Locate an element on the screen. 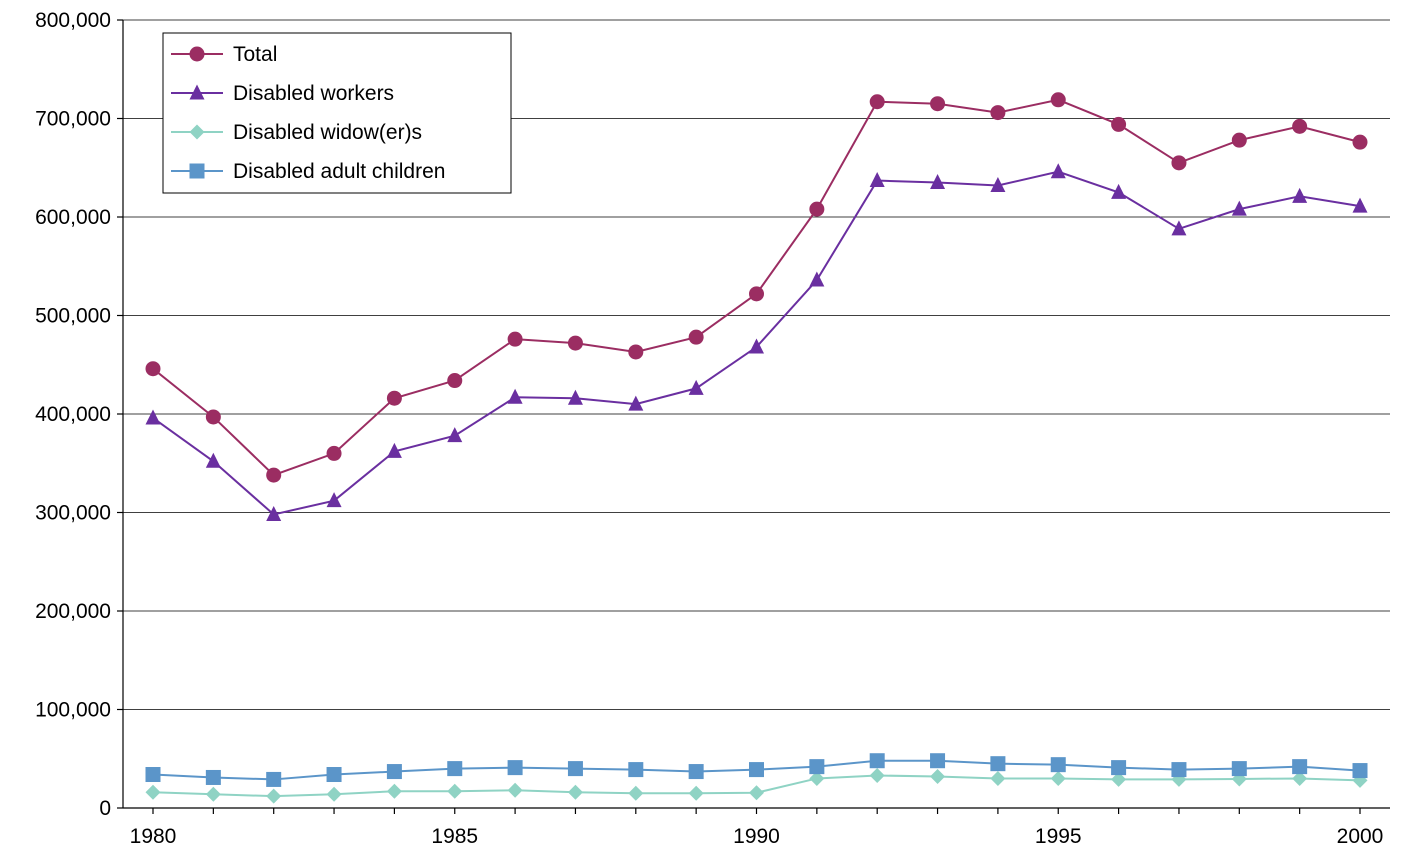 This screenshot has width=1408, height=861. legend-box is located at coordinates (337, 113).